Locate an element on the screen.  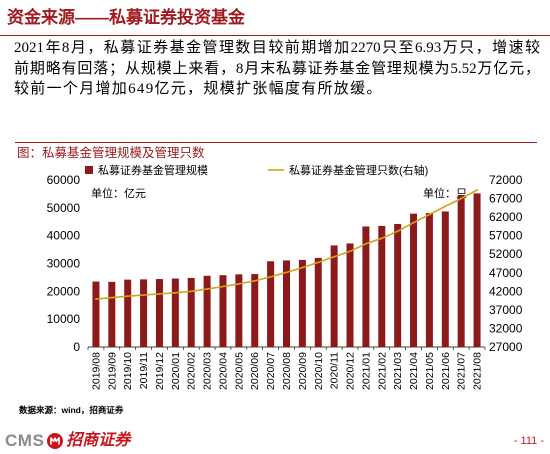
x-tick-label: 2021/02 is located at coordinates (382, 371).